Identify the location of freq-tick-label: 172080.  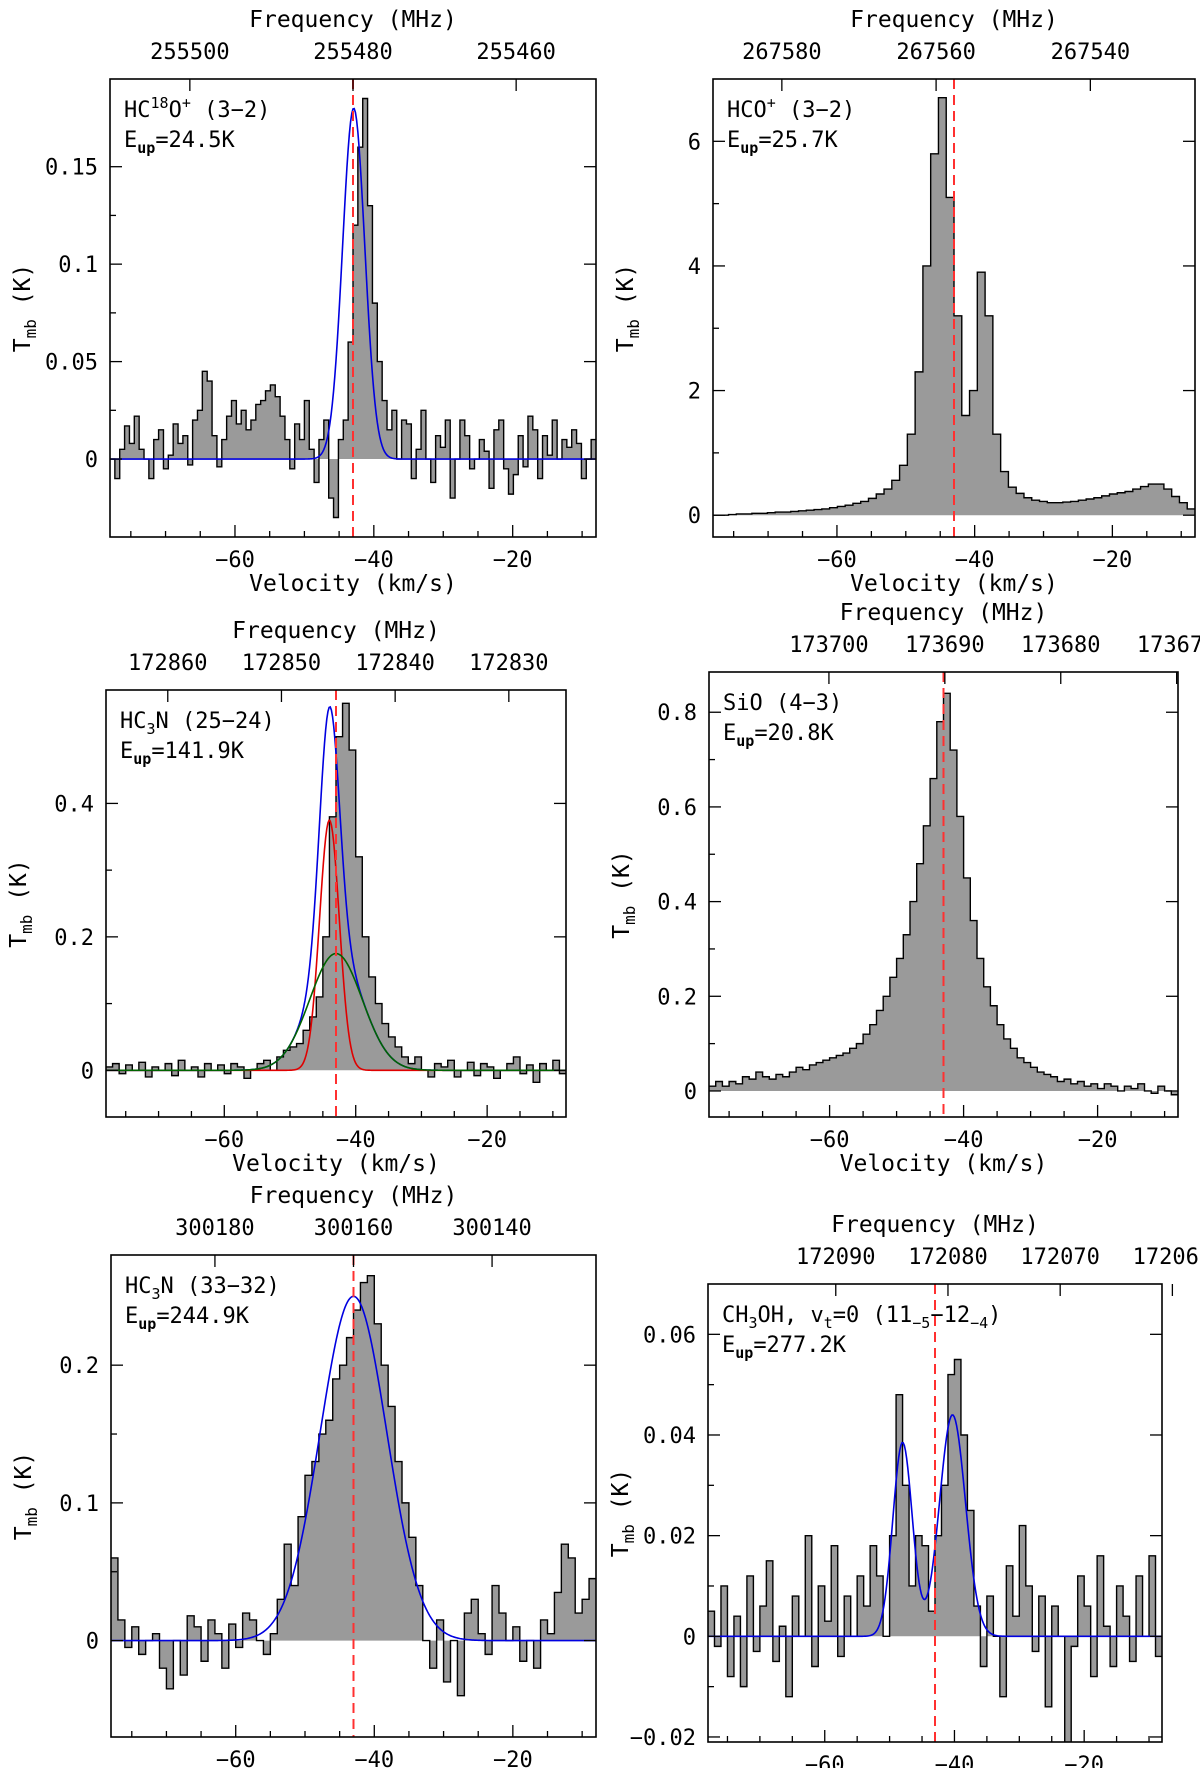
(947, 1257).